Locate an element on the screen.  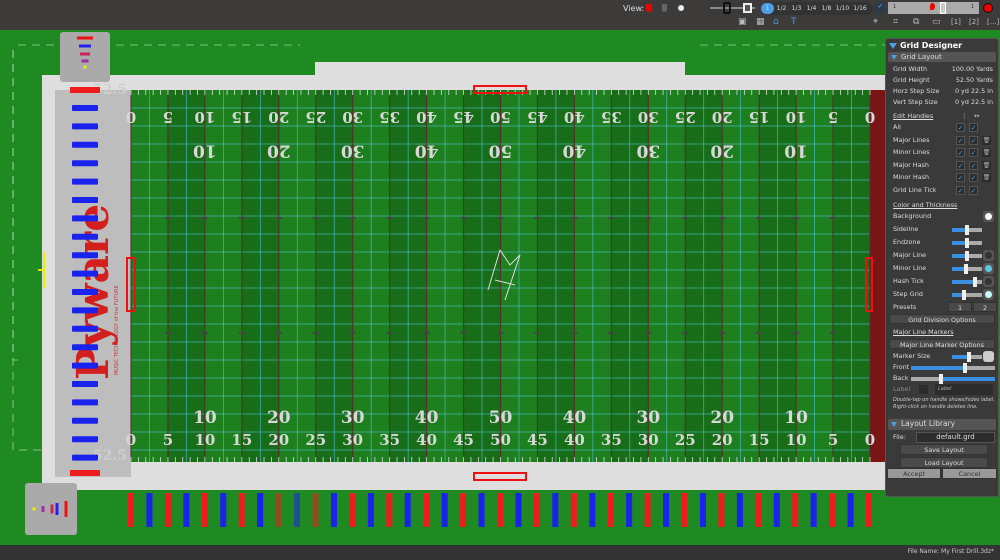
location-pin-button is located at coordinates (988, 8).